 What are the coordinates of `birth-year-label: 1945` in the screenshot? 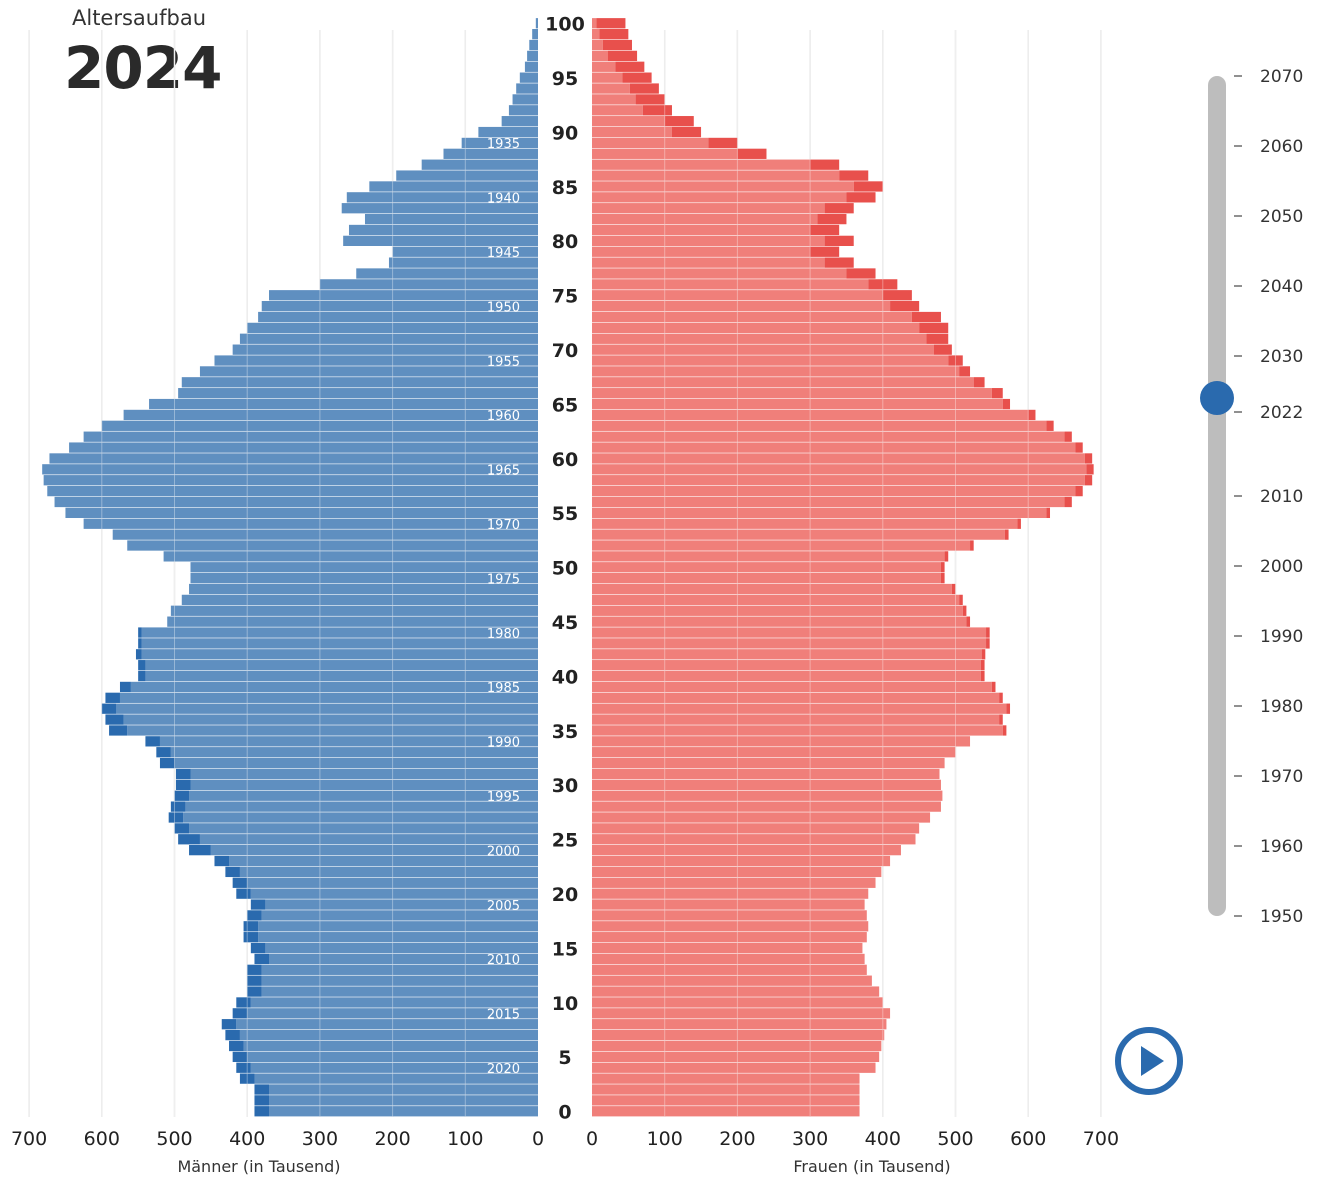 It's located at (503, 253).